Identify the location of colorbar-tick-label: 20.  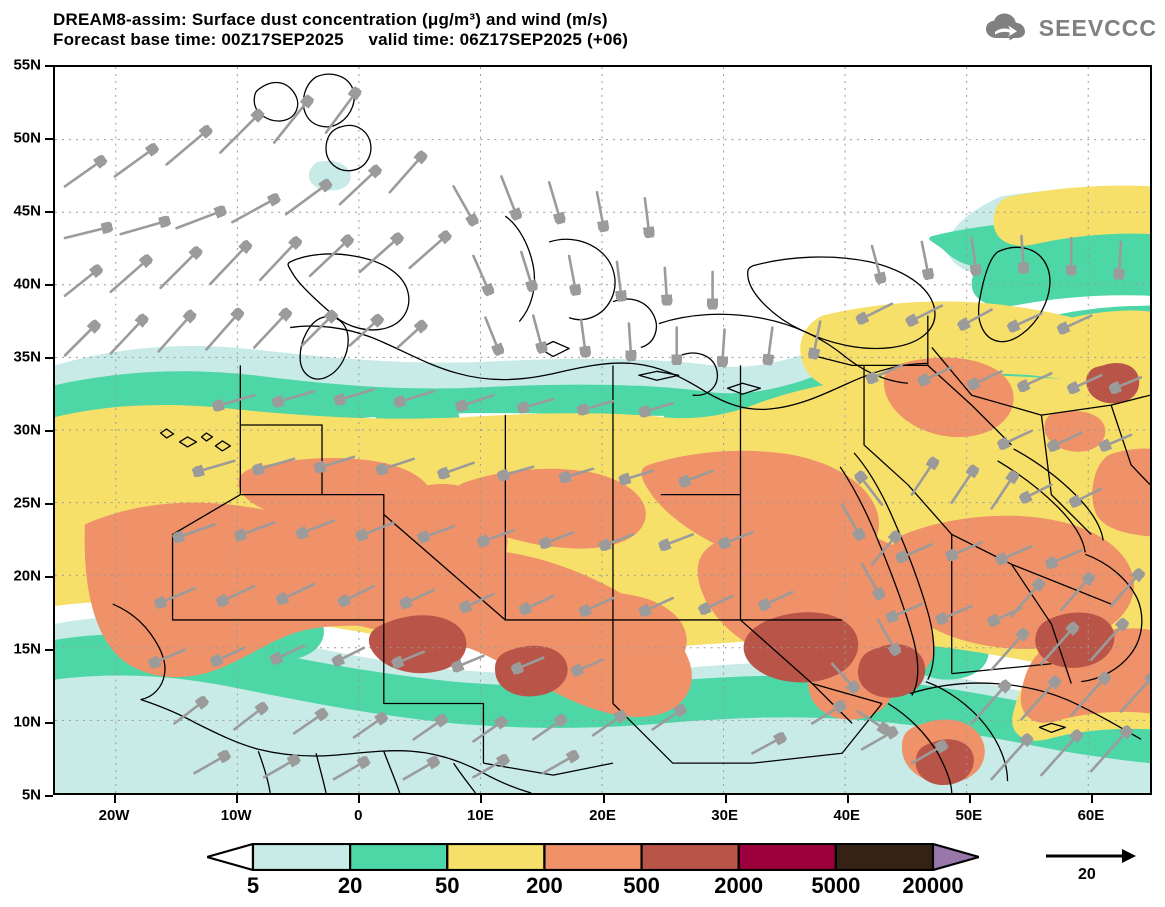
(350, 885).